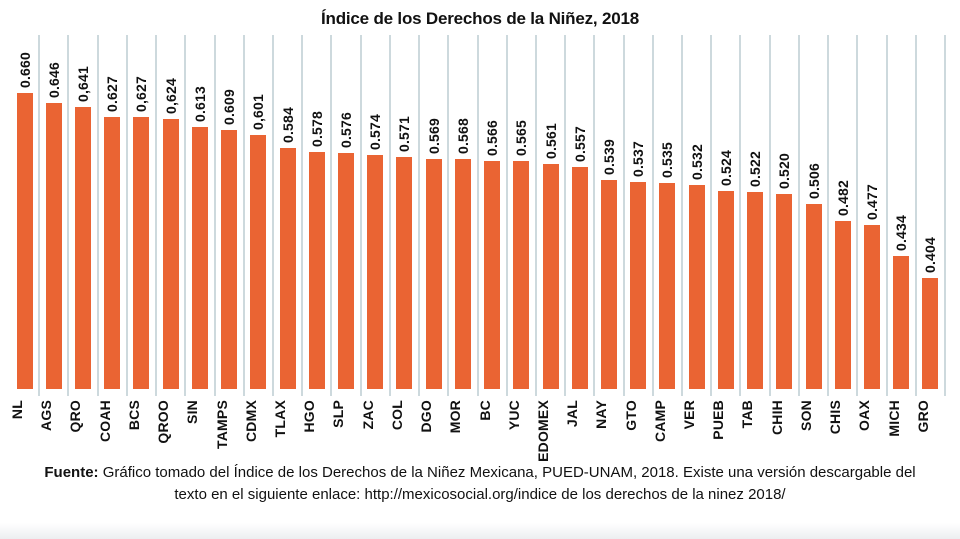  Describe the element at coordinates (287, 124) in the screenshot. I see `bar-value-label: 0.584` at that location.